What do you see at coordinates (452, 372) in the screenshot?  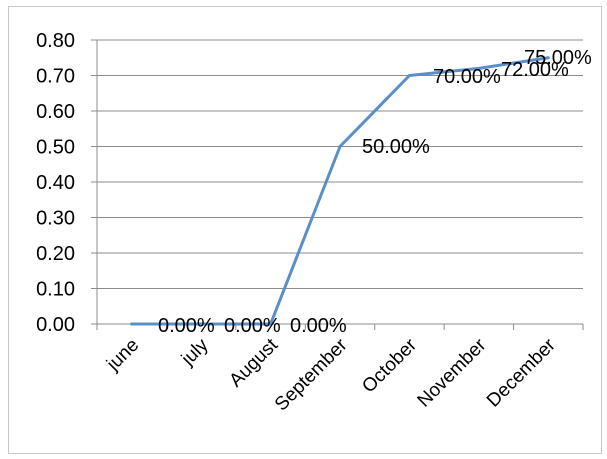 I see `x-tick-label: November` at bounding box center [452, 372].